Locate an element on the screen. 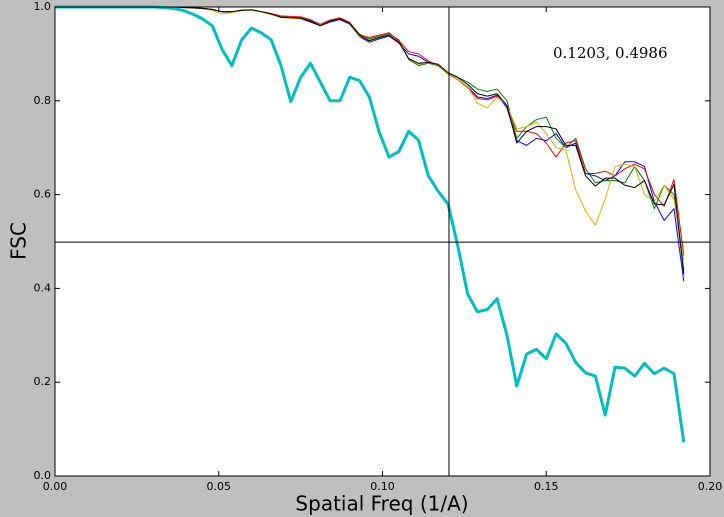  x-tick-label: 0.00 is located at coordinates (55, 486).